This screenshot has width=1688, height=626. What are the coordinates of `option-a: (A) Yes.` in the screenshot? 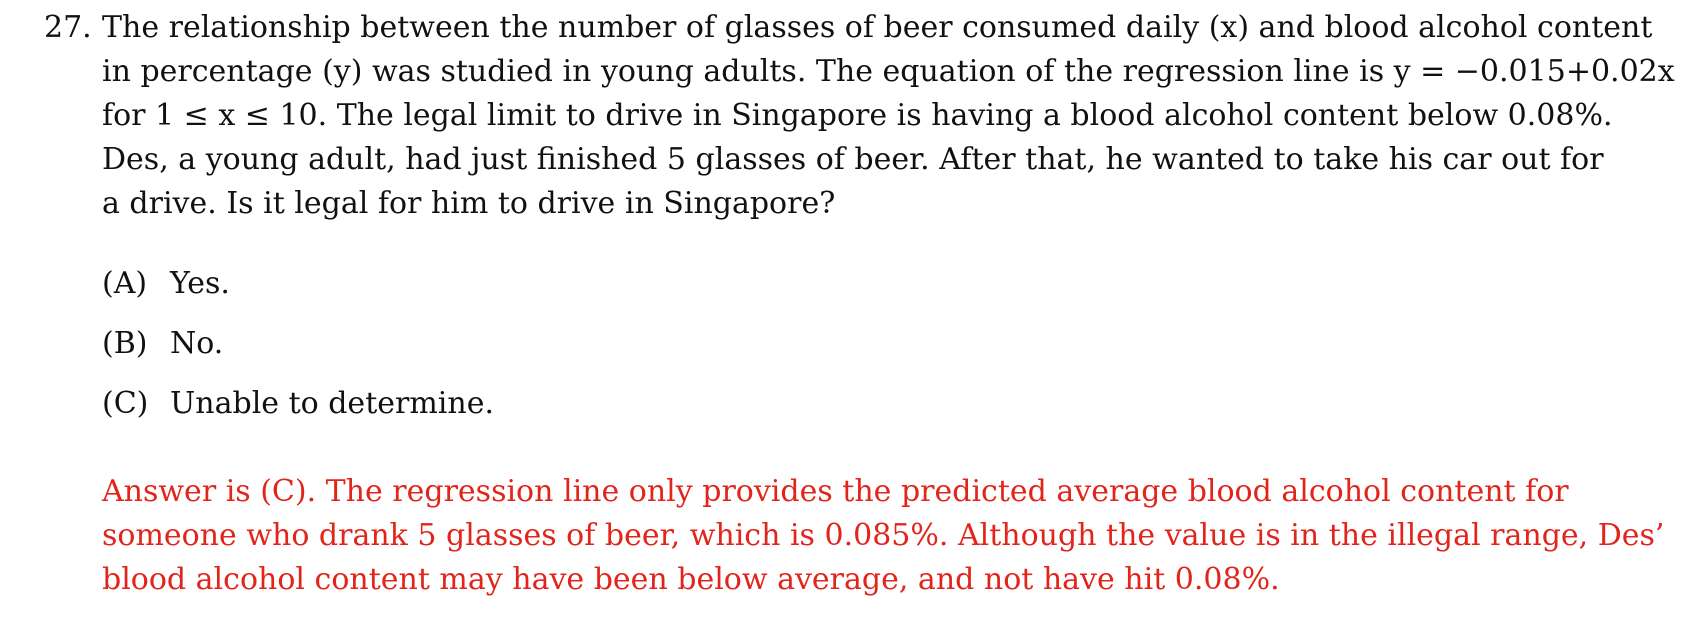 It's located at (298, 292).